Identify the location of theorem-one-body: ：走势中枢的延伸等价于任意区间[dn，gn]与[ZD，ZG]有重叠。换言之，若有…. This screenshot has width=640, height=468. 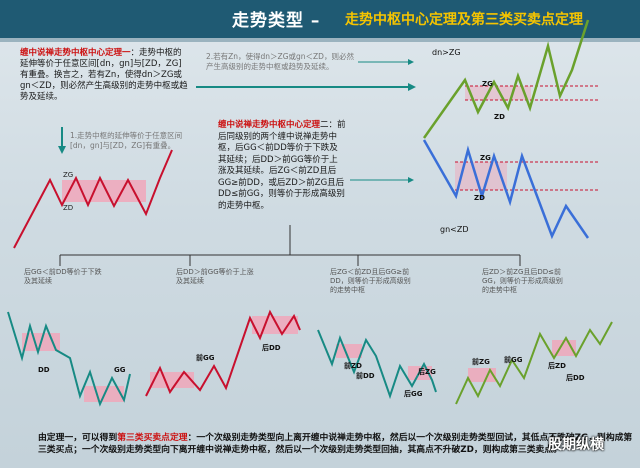
(104, 75).